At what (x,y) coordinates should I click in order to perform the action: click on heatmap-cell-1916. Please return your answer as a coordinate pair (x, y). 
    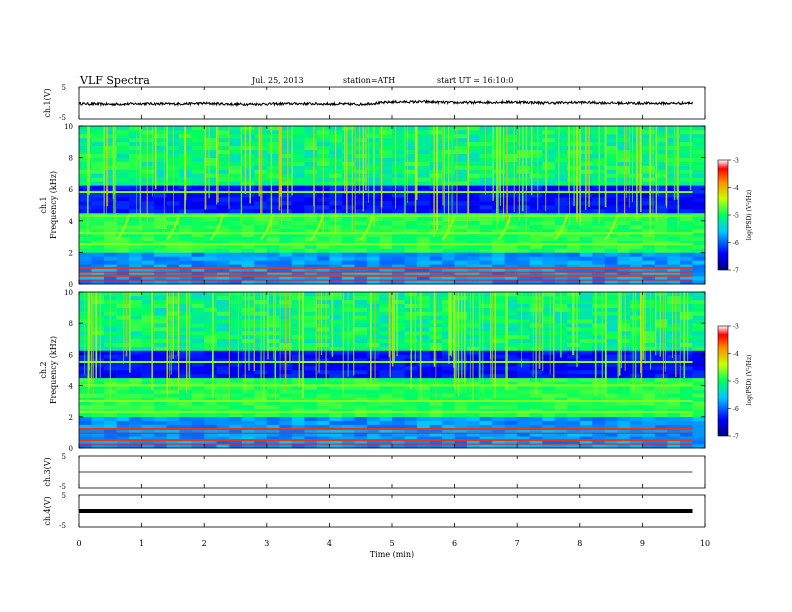
    Looking at the image, I should click on (674, 305).